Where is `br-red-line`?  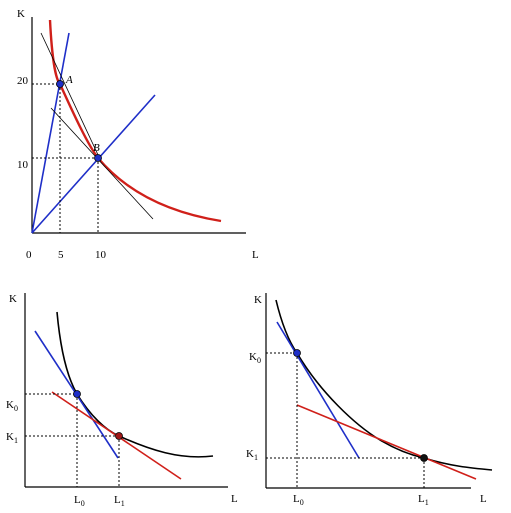
br-red-line is located at coordinates (386, 442).